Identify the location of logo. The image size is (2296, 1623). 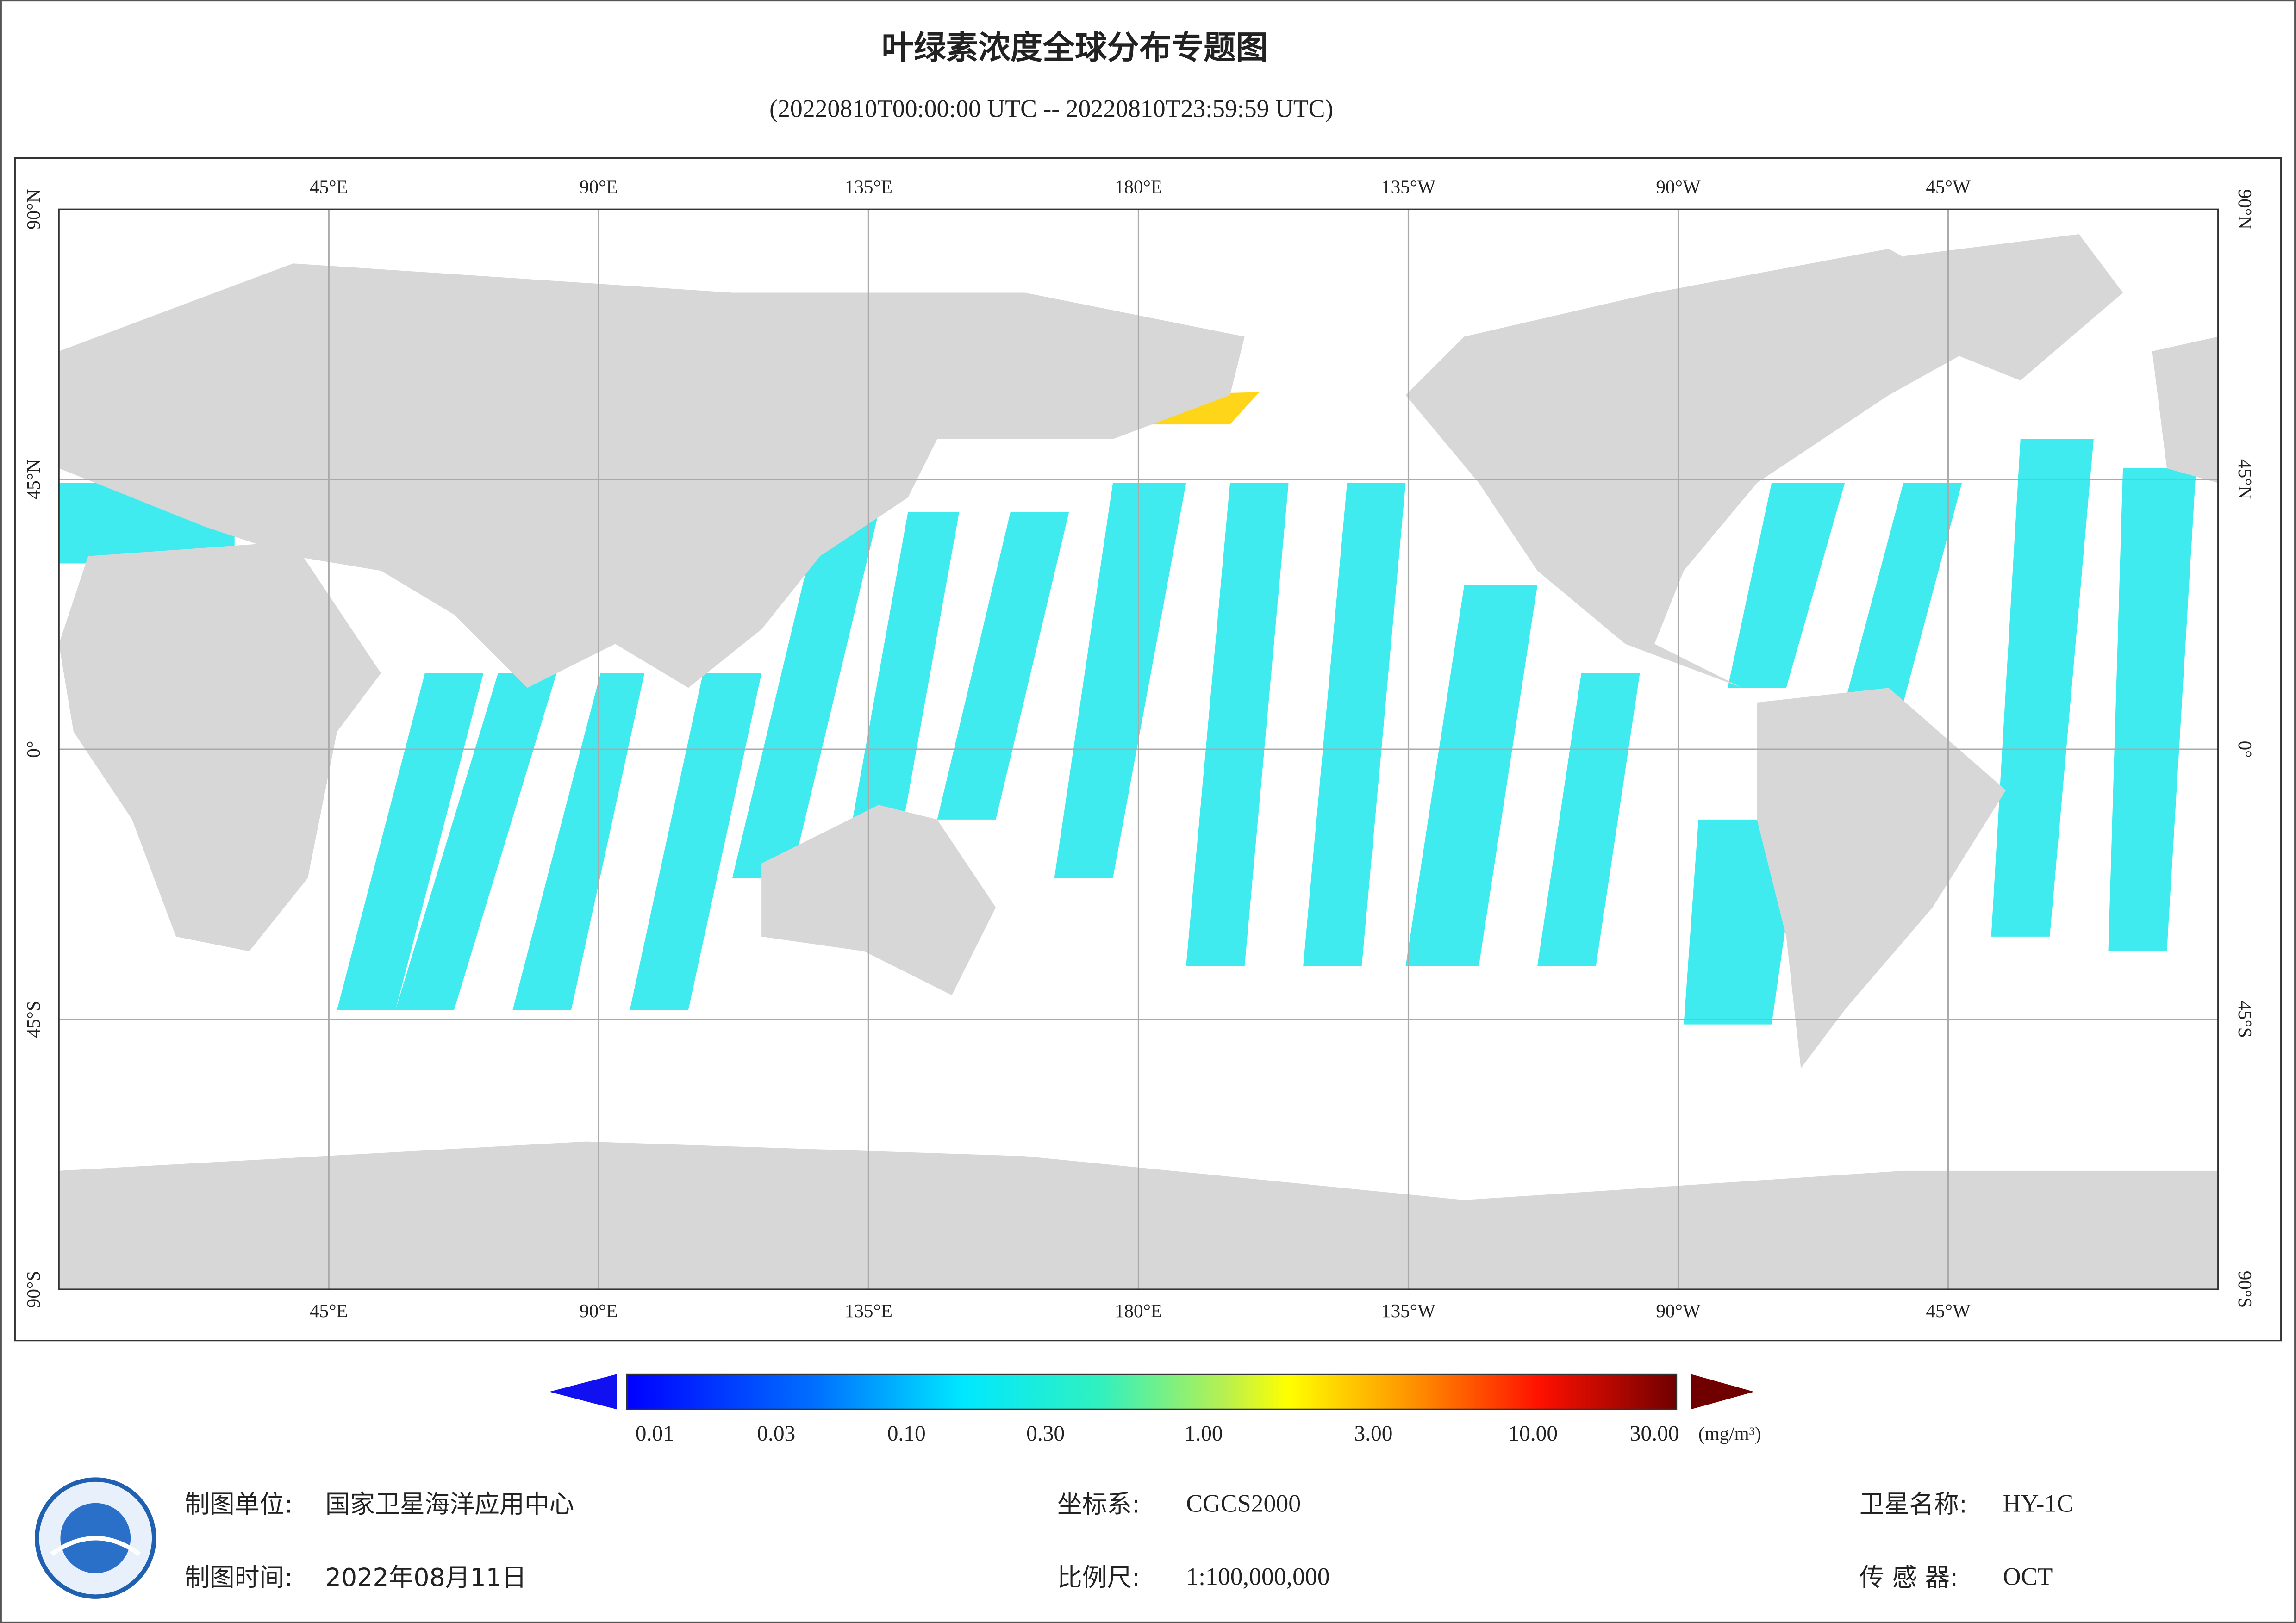
(95, 1538).